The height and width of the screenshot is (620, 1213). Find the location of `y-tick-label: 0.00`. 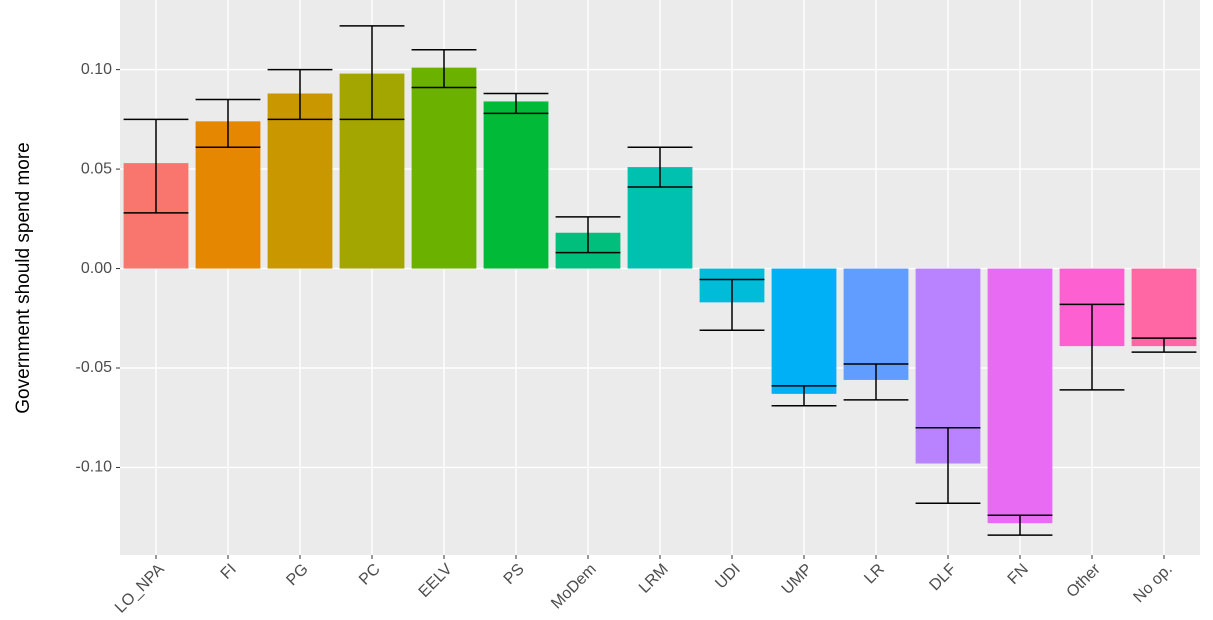

y-tick-label: 0.00 is located at coordinates (96, 268).